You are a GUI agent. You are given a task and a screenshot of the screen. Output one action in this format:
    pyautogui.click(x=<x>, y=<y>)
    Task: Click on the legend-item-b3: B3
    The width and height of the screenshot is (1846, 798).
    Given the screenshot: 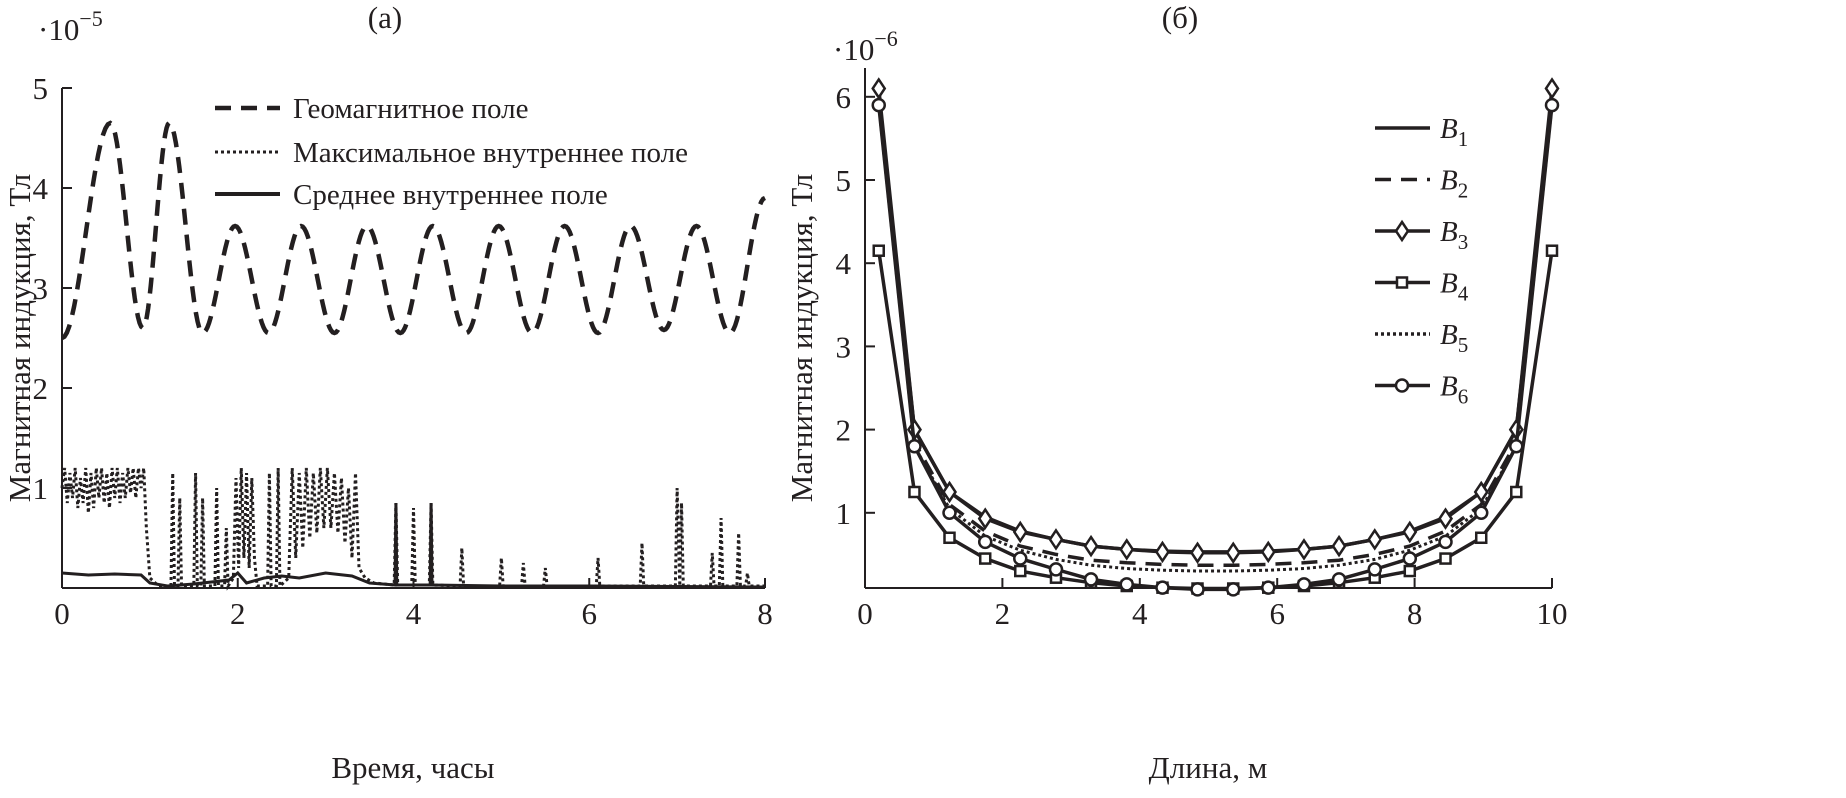 What is the action you would take?
    pyautogui.click(x=1421, y=235)
    